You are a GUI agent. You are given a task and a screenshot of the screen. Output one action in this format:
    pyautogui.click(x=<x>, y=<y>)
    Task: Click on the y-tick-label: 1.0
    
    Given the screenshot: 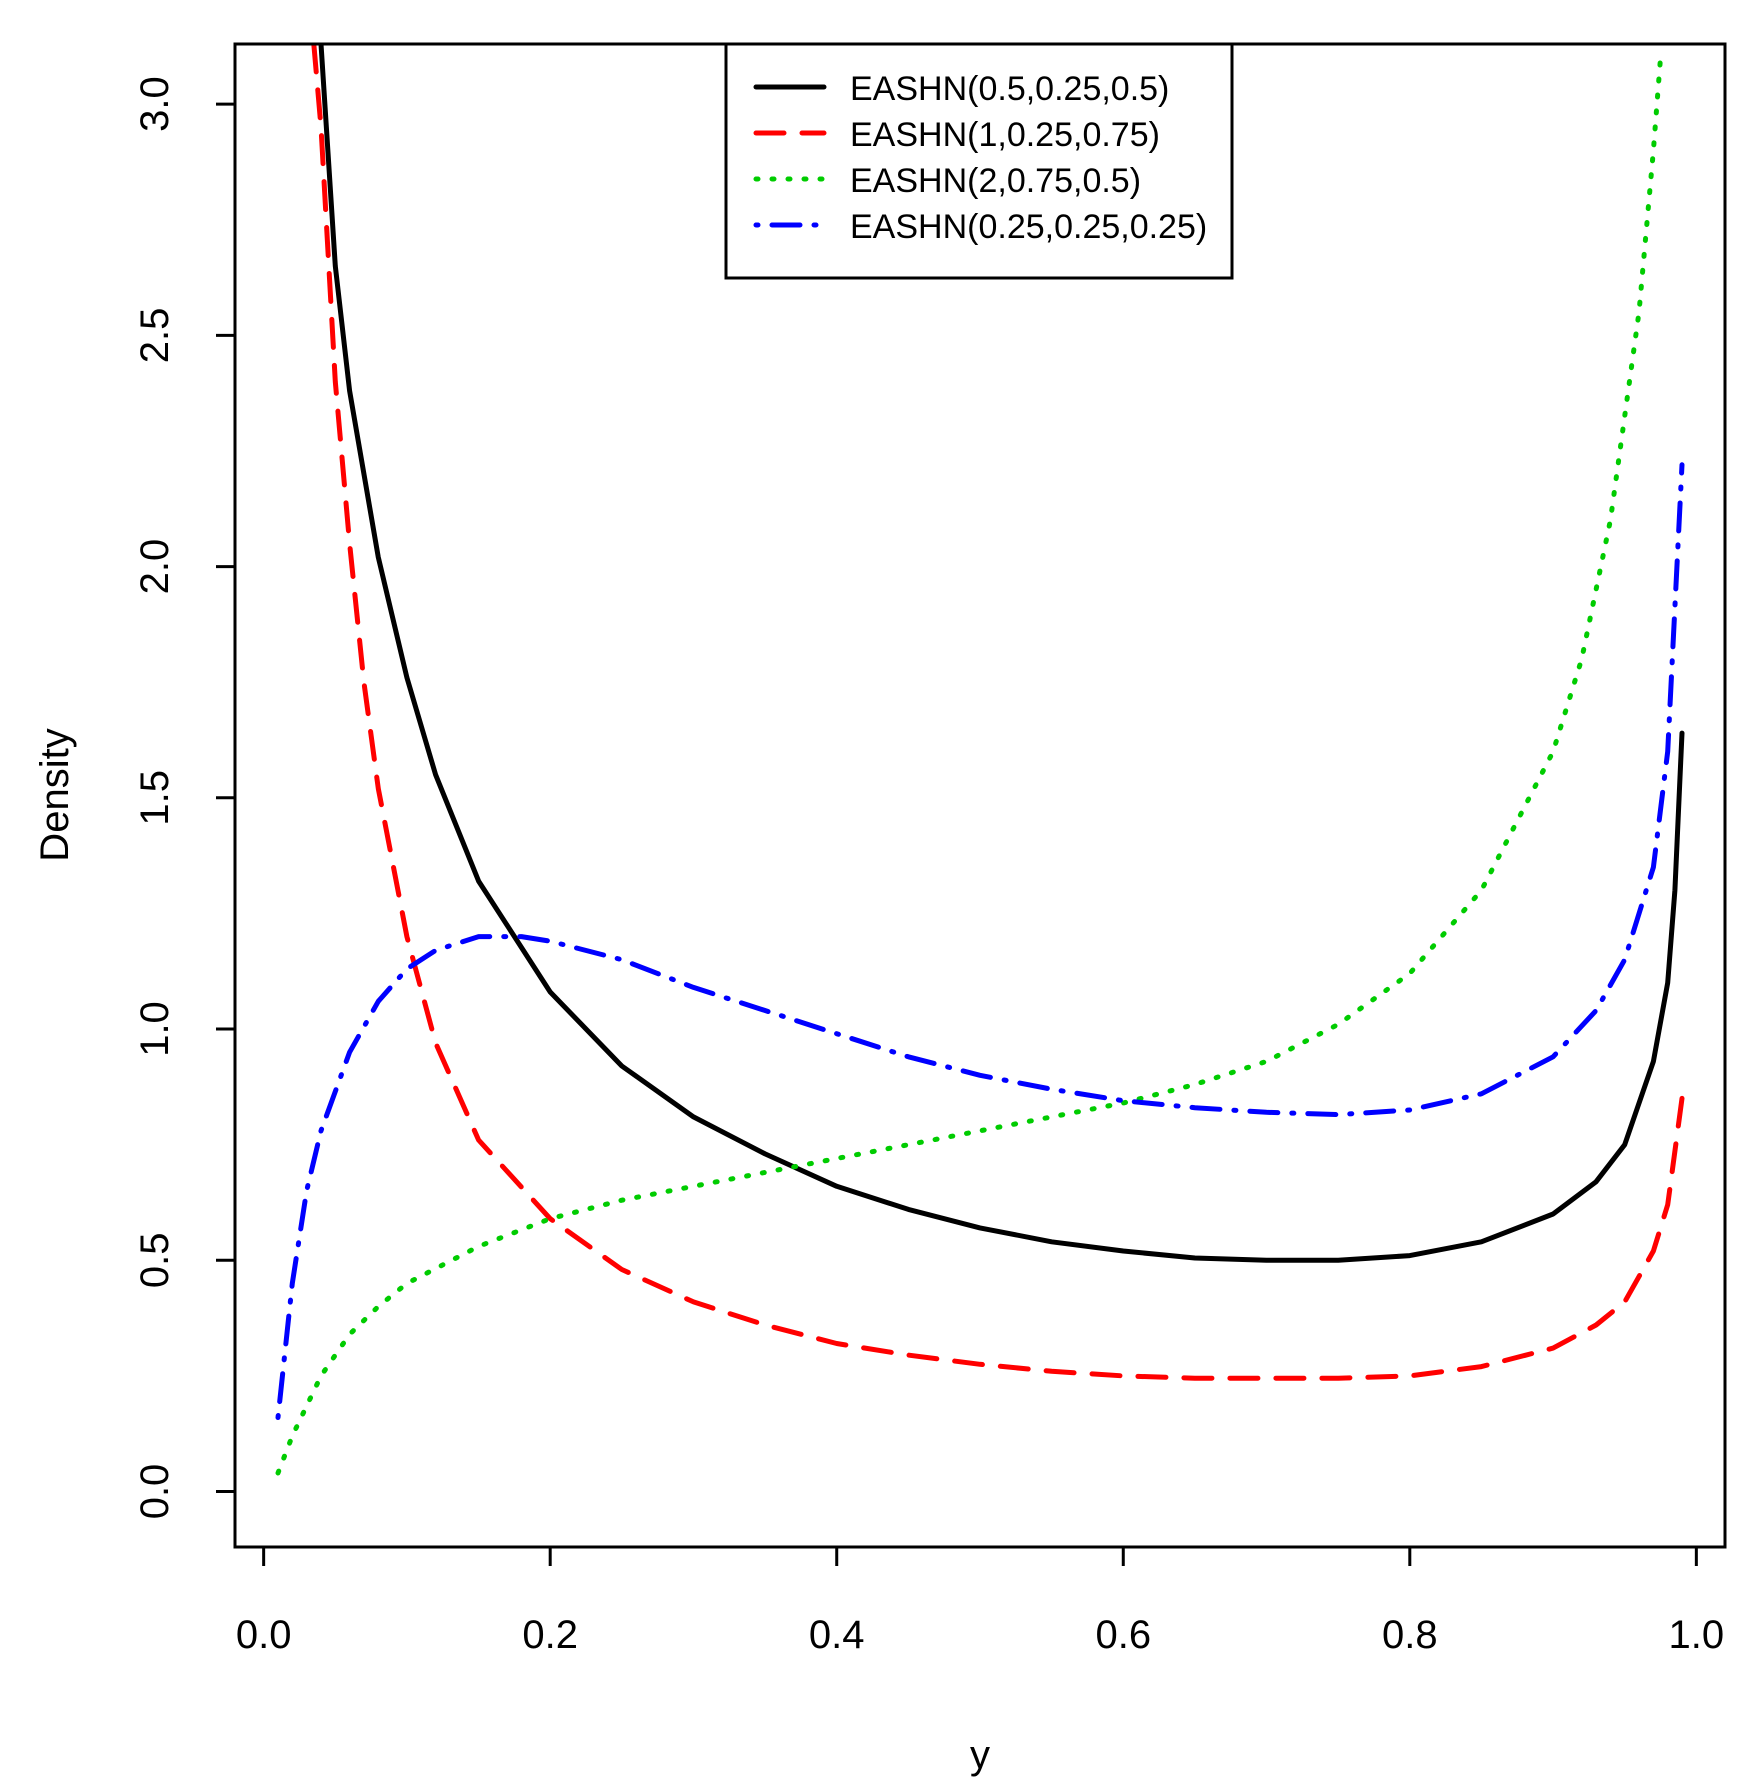 What is the action you would take?
    pyautogui.click(x=155, y=1029)
    